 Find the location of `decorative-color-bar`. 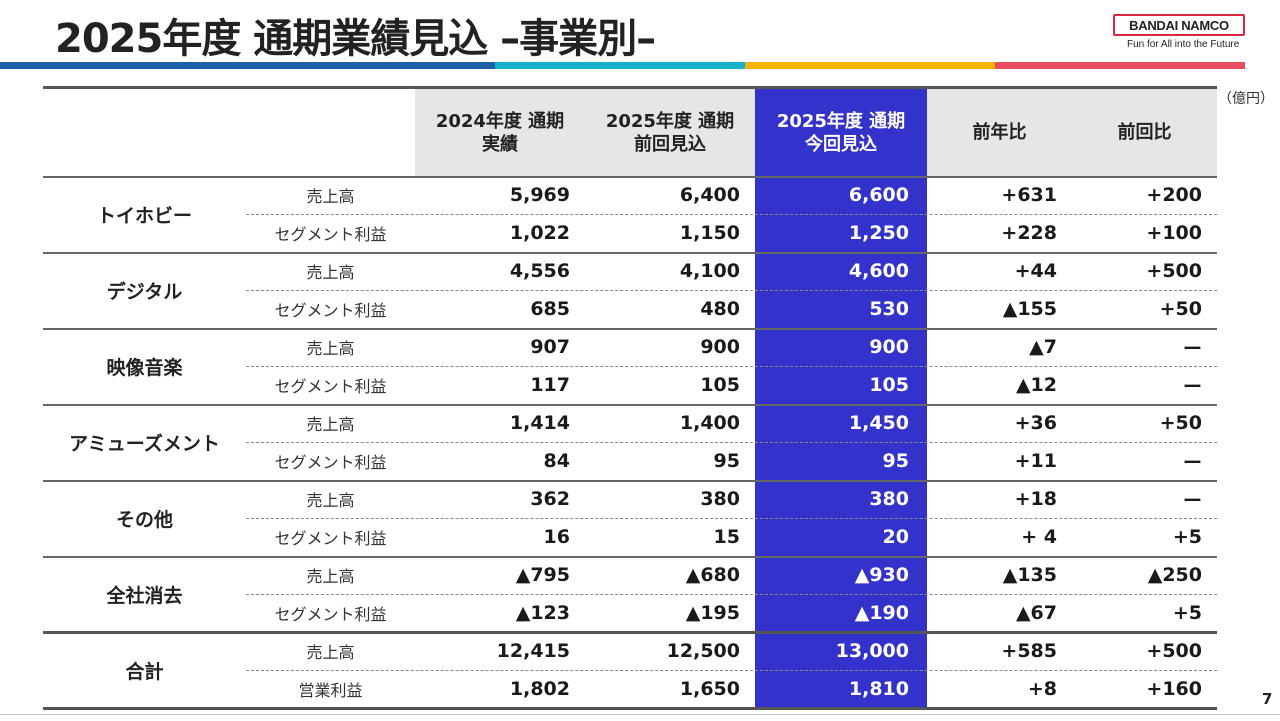

decorative-color-bar is located at coordinates (622, 65).